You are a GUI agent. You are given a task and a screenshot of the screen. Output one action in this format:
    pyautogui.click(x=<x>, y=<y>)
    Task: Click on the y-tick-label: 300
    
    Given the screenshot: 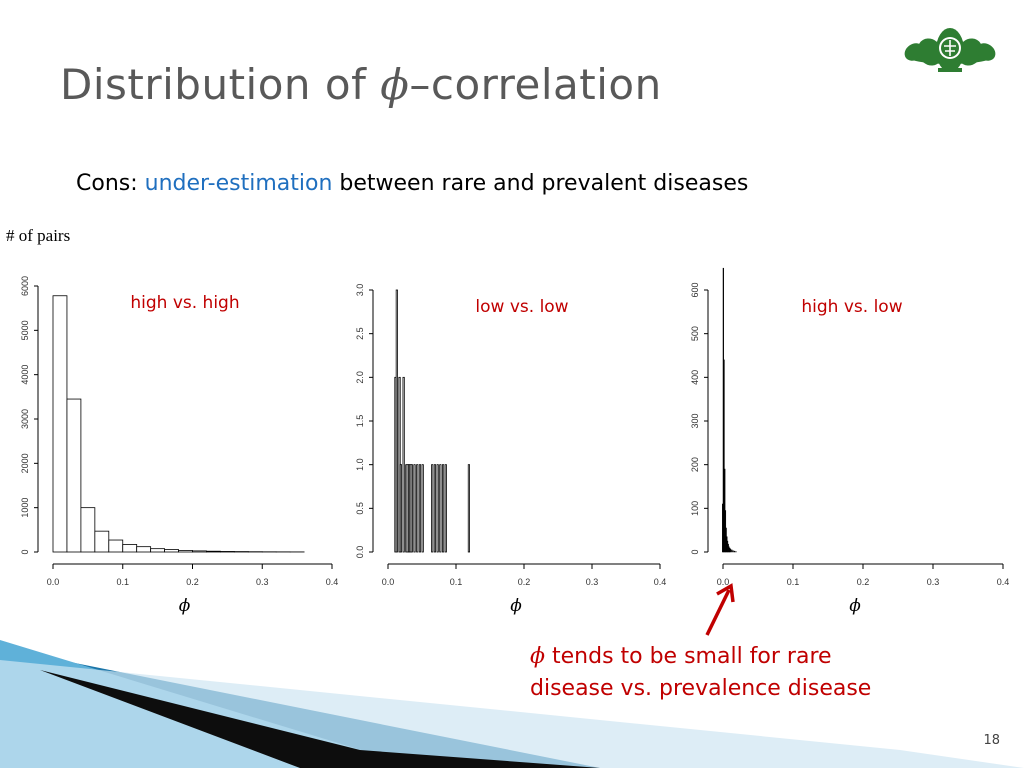 What is the action you would take?
    pyautogui.click(x=695, y=420)
    